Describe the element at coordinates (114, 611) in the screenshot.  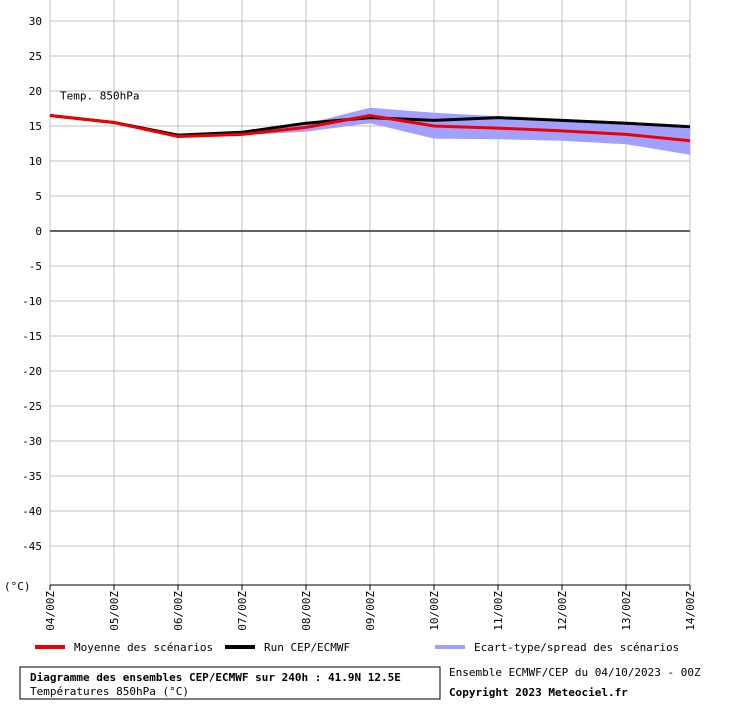
I see `x-tick-label: 05/00Z` at that location.